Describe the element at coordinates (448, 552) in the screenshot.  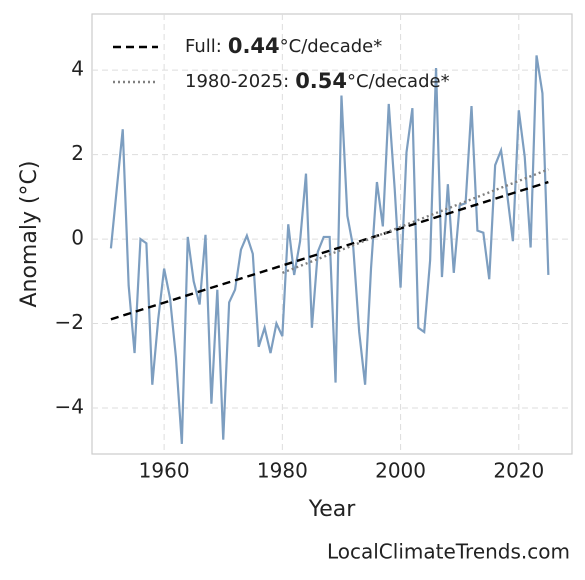
I see `source: LocalClimateTrends.com` at that location.